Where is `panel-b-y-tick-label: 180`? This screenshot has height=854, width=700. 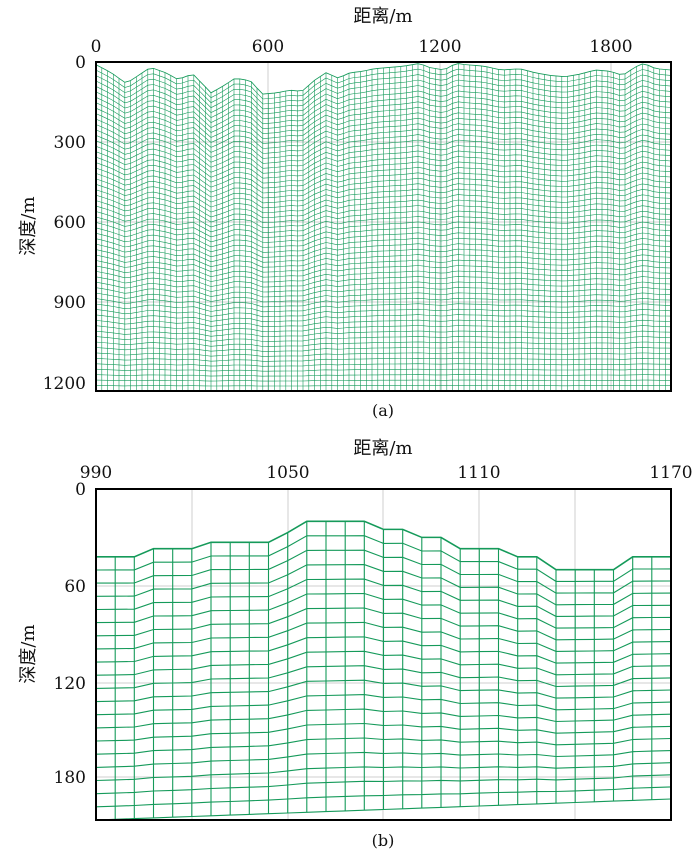
panel-b-y-tick-label: 180 is located at coordinates (70, 778).